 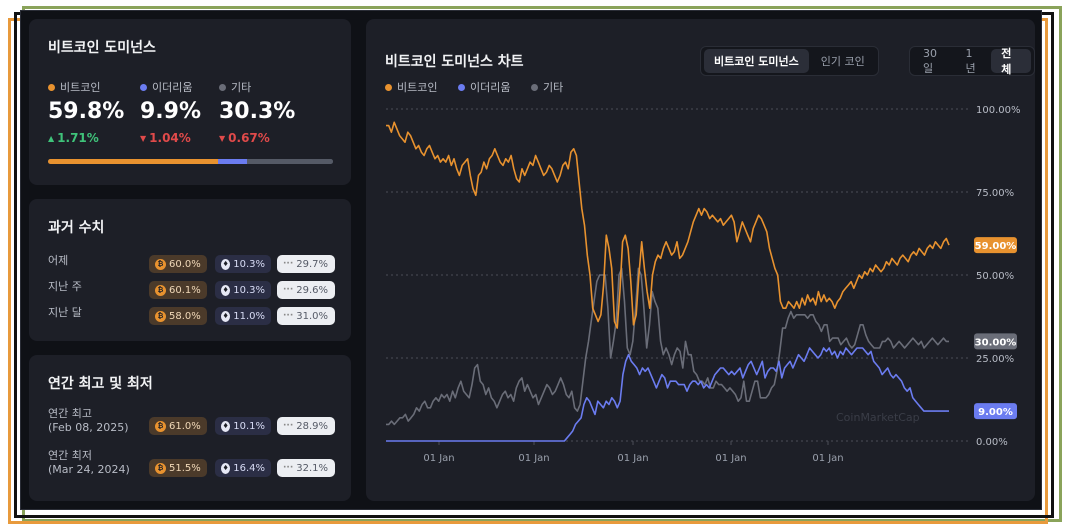 I want to click on history-other-pill-value: 29.6%, so click(x=312, y=290).